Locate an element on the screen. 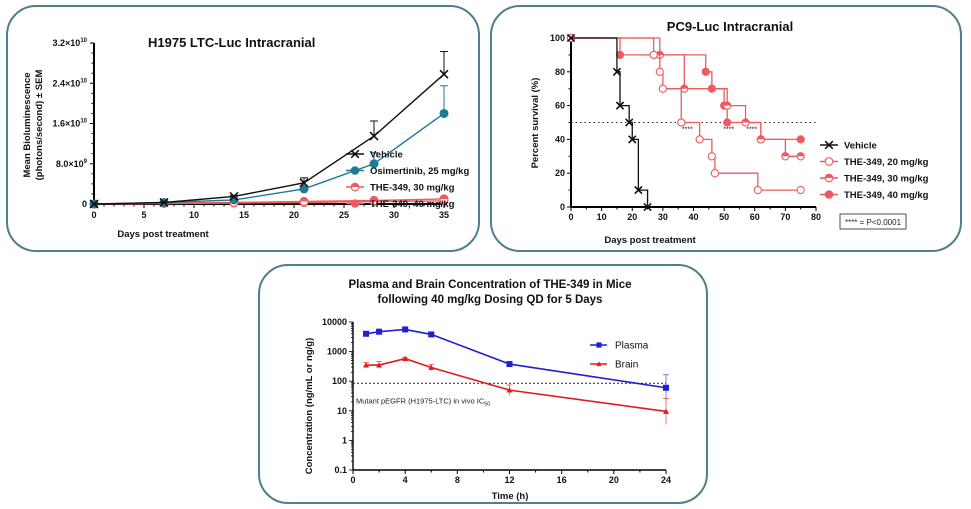 The width and height of the screenshot is (971, 509). y-tick-label: 10000 is located at coordinates (334, 322).